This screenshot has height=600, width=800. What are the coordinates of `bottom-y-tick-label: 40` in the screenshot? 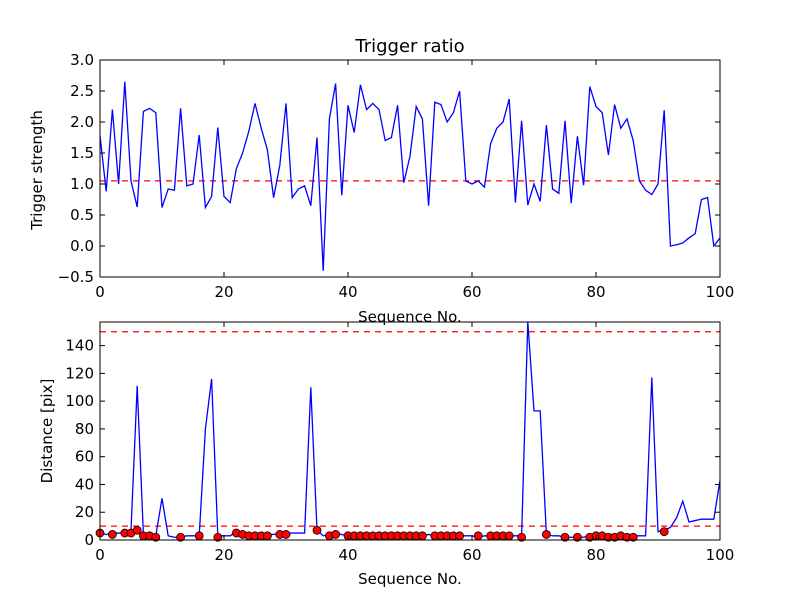 It's located at (84, 484).